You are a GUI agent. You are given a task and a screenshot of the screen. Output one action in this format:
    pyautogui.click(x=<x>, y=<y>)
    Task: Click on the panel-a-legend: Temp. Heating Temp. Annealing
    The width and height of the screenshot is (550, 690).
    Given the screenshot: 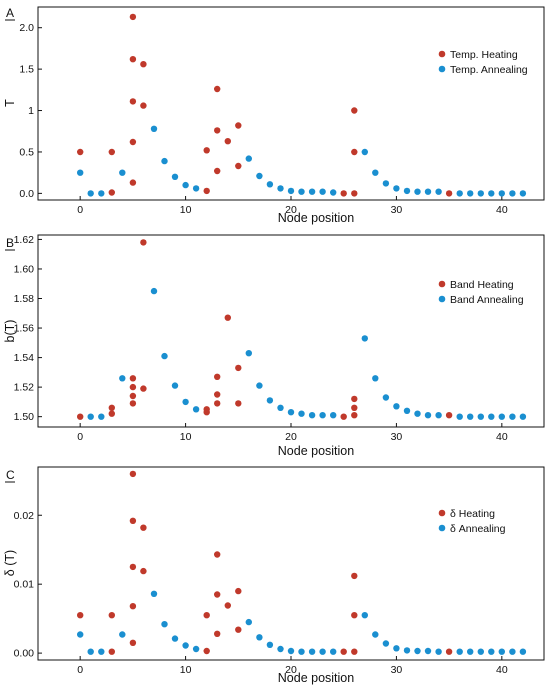 What is the action you would take?
    pyautogui.click(x=483, y=62)
    